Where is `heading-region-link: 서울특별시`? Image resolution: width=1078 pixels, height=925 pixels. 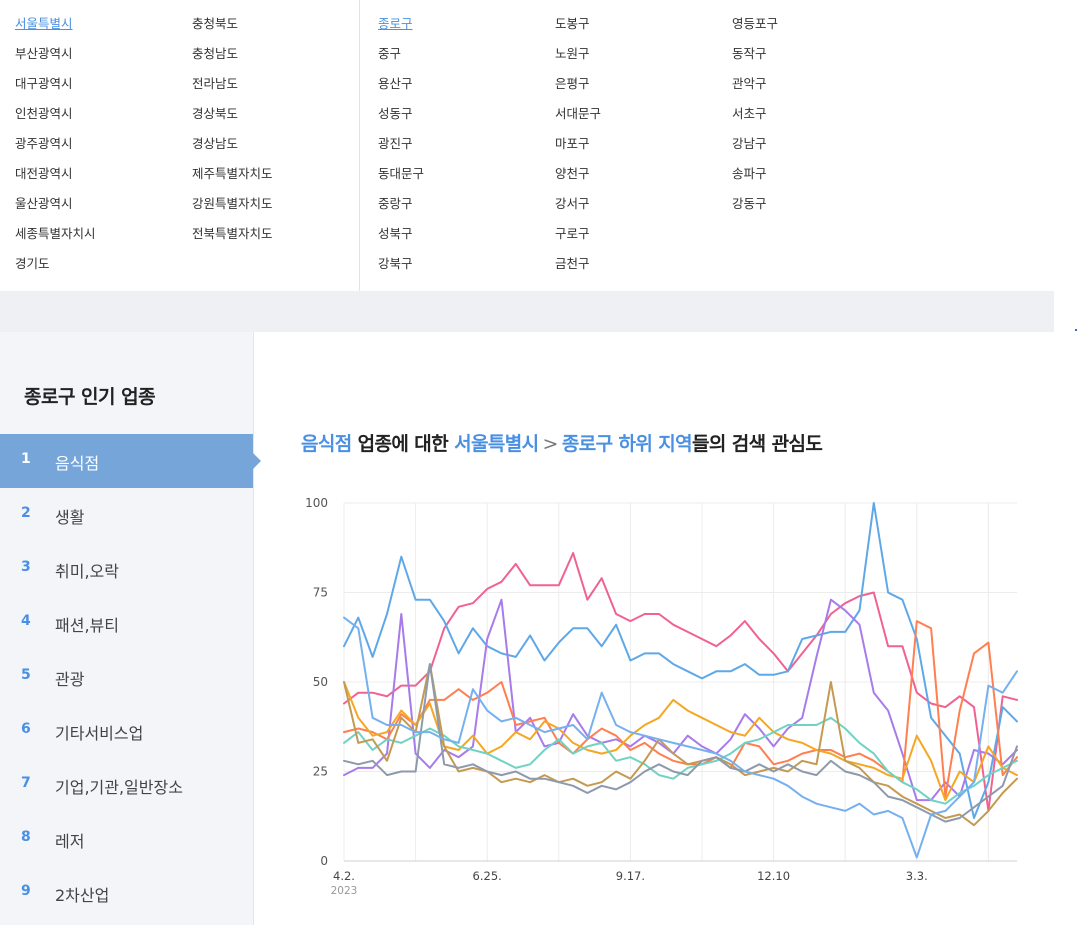 heading-region-link: 서울특별시 is located at coordinates (496, 444).